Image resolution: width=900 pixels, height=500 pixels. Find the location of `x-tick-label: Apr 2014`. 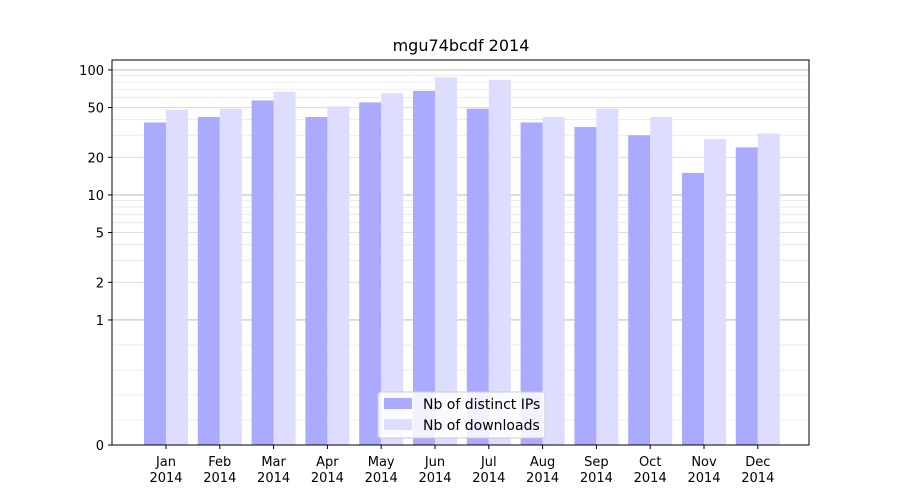

x-tick-label: Apr 2014 is located at coordinates (327, 470).